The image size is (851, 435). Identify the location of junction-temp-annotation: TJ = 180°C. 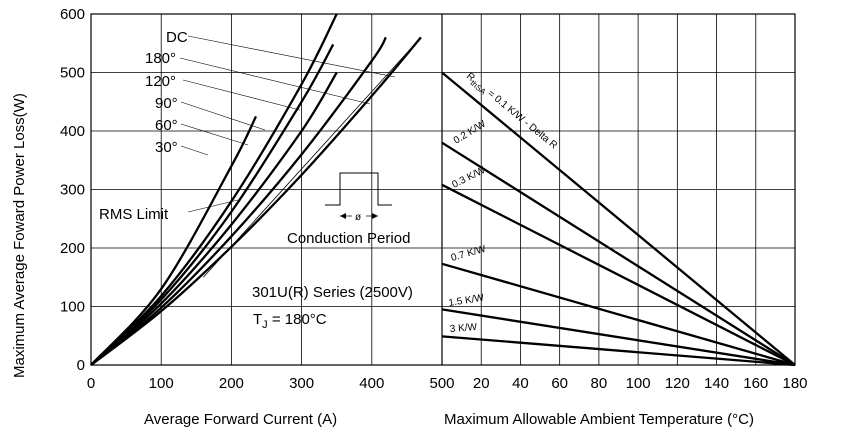
(290, 321).